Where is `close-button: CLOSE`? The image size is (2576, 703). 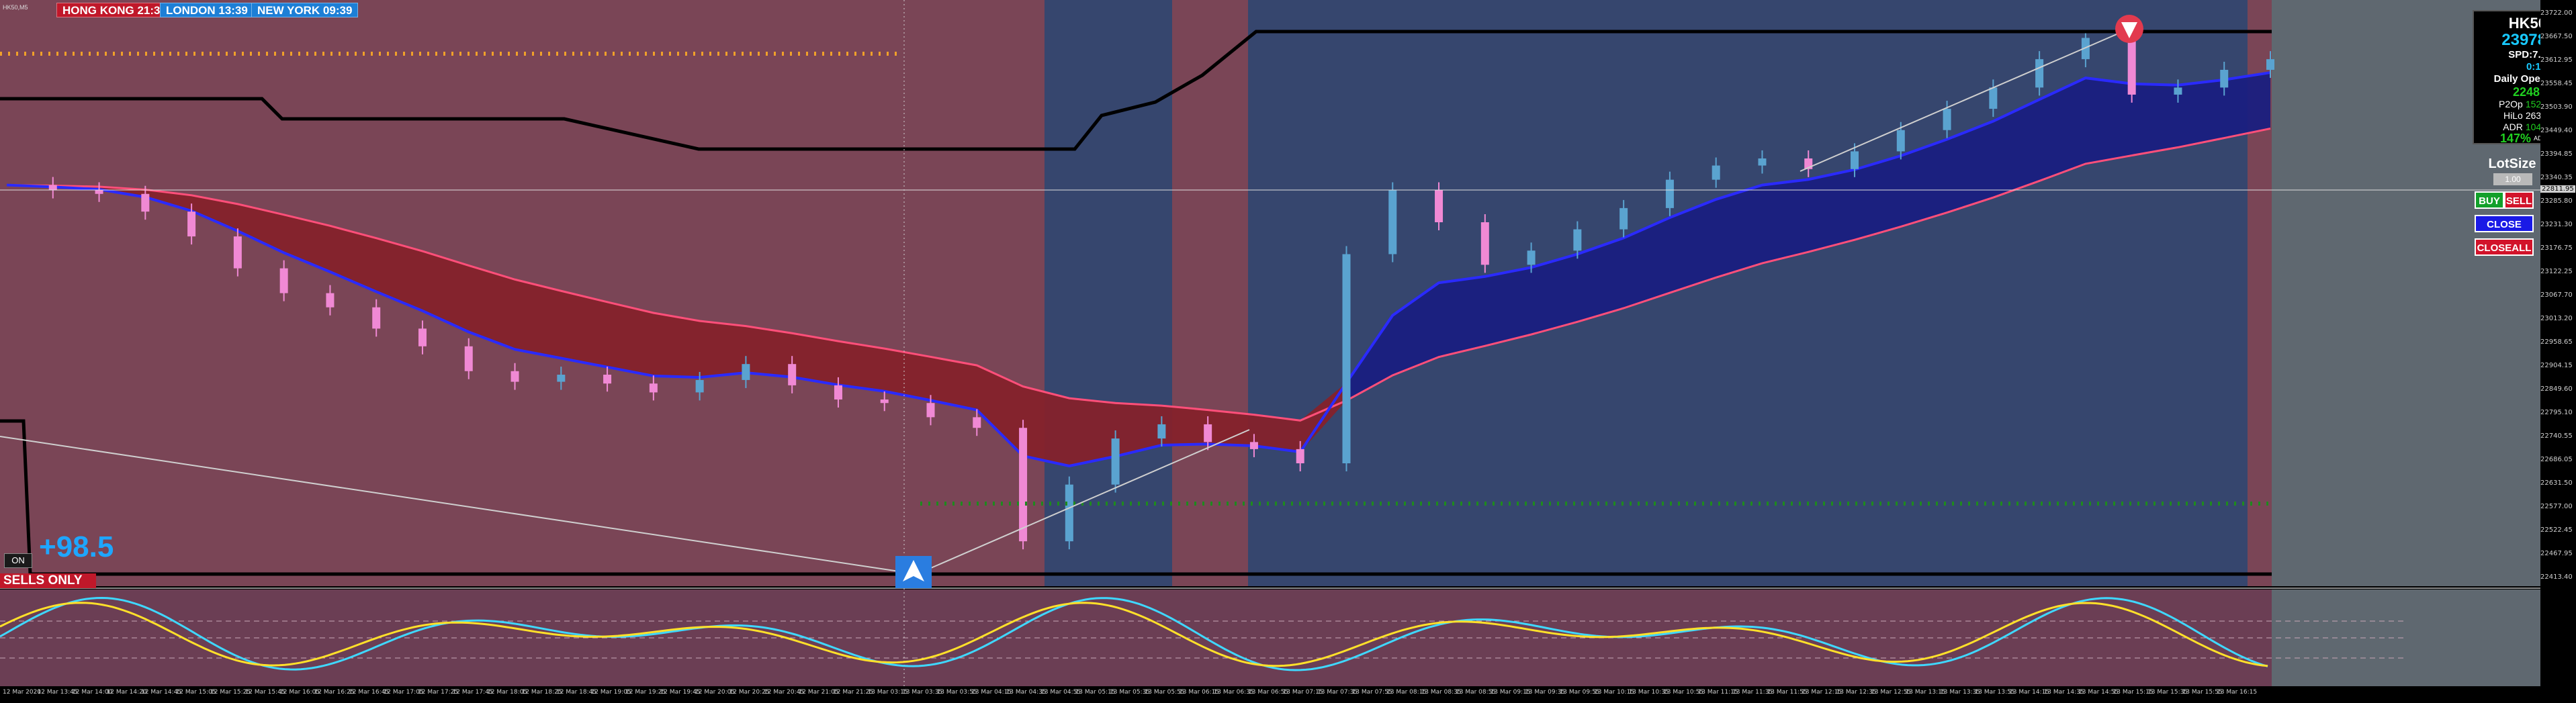
close-button: CLOSE is located at coordinates (2504, 224).